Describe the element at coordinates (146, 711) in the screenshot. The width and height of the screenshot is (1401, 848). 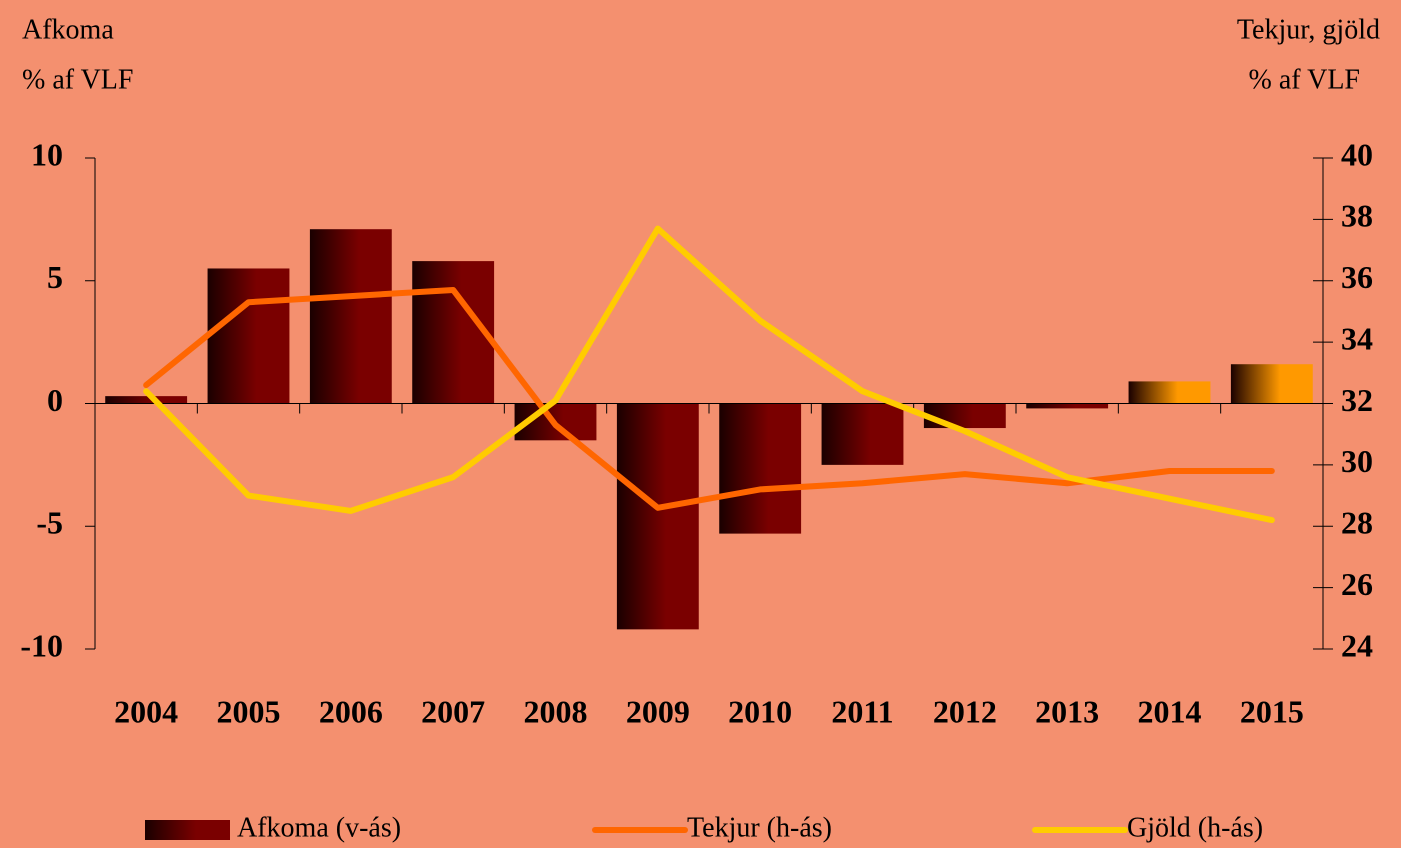
I see `x-tick-label: 2004` at that location.